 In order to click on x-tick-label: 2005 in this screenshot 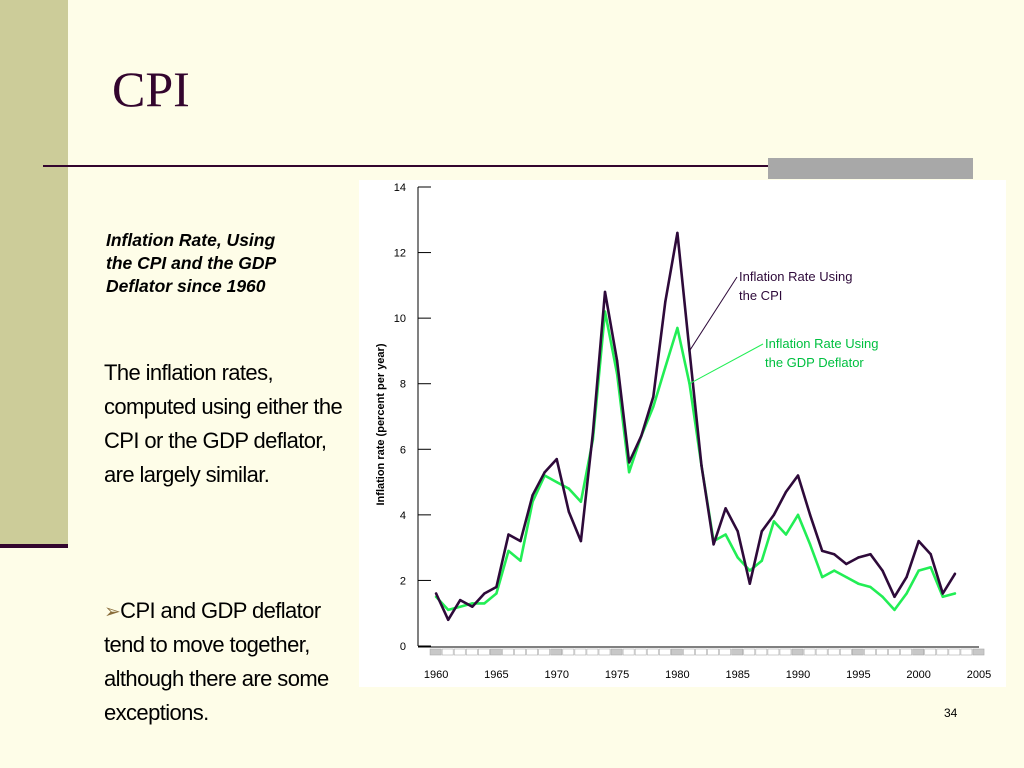, I will do `click(979, 675)`.